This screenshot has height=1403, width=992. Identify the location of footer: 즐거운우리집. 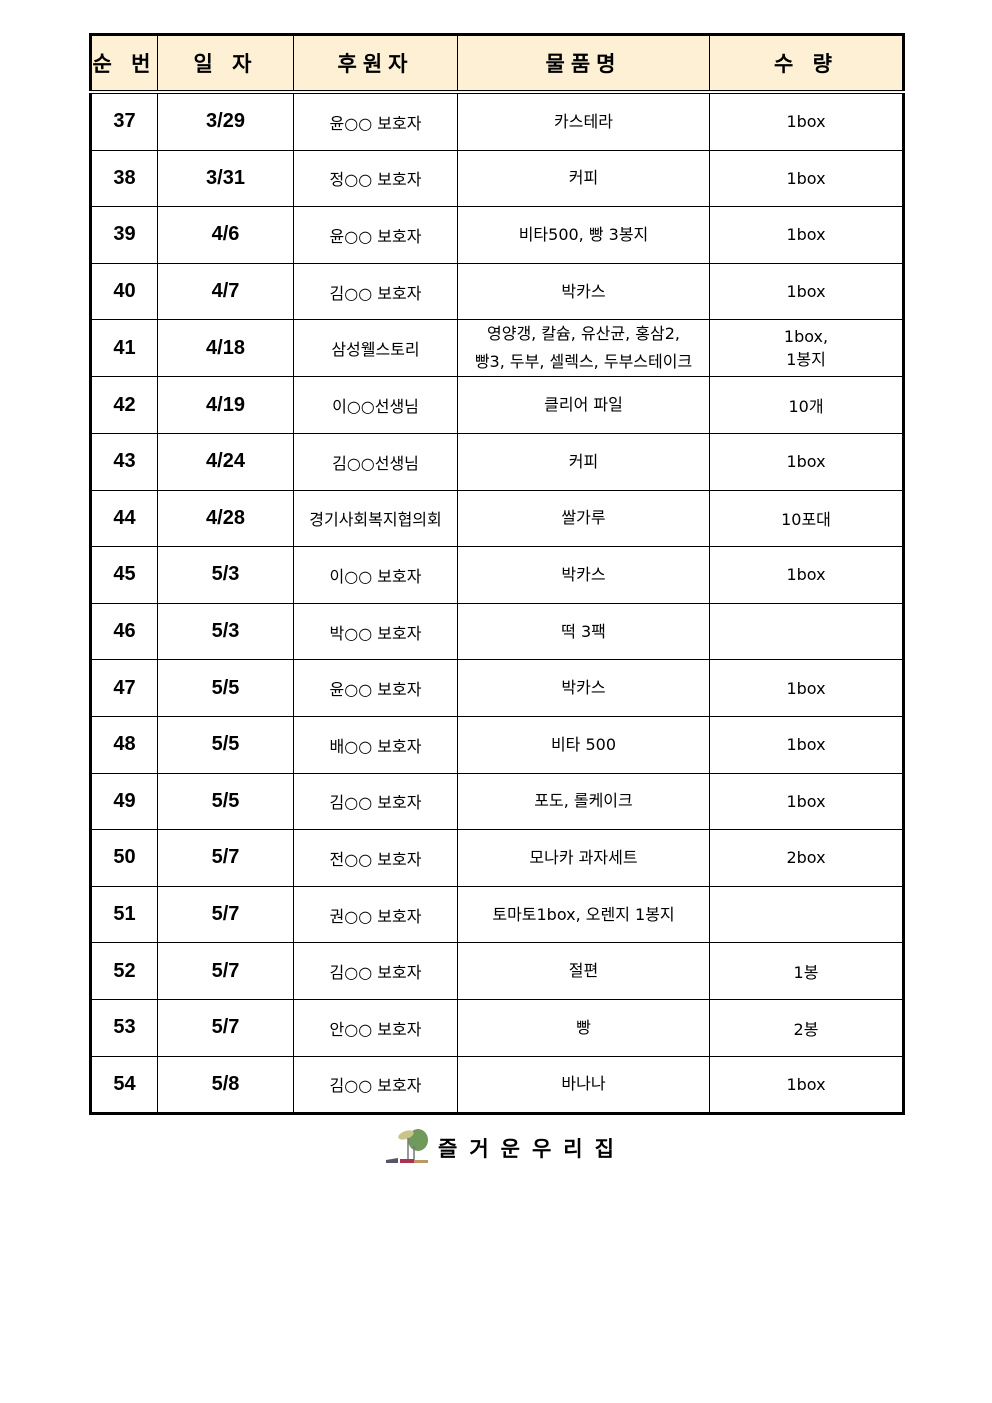
(505, 1148).